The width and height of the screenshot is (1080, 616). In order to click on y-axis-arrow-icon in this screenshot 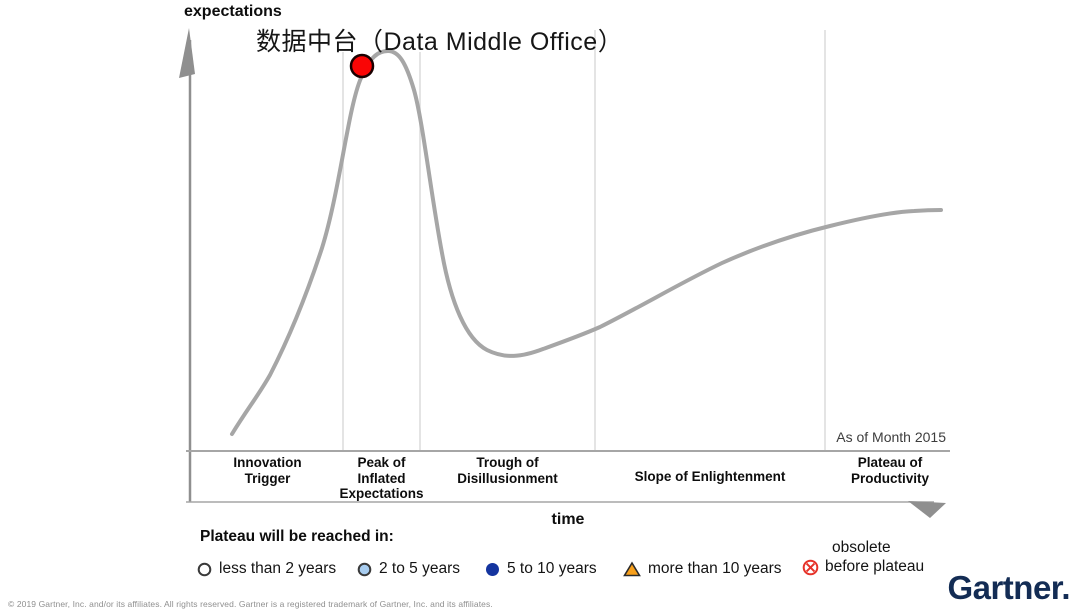, I will do `click(187, 53)`.